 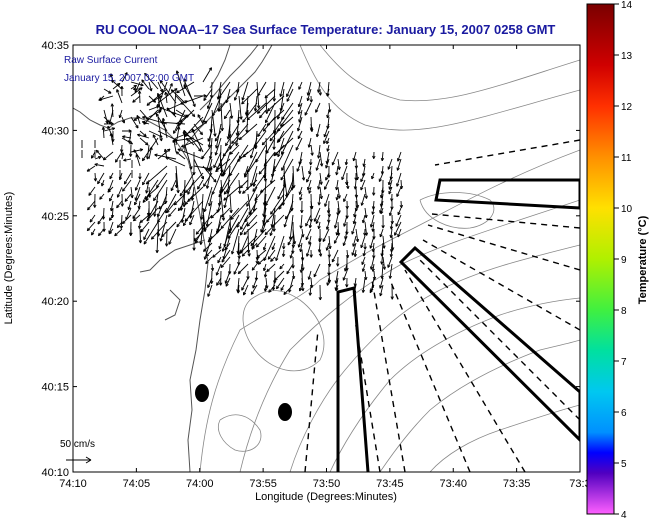 I want to click on colorbar-tick-label: 5, so click(x=624, y=464).